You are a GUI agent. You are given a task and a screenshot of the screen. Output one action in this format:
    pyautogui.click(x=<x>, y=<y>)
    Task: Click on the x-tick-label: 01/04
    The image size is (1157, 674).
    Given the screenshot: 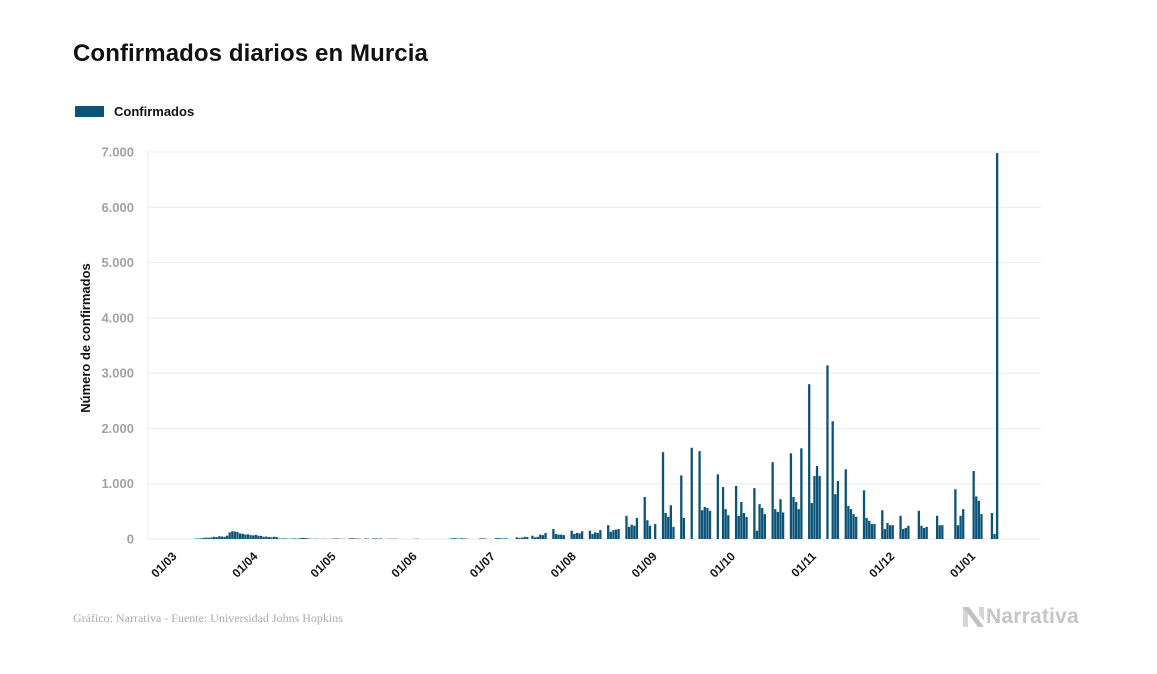 What is the action you would take?
    pyautogui.click(x=244, y=564)
    